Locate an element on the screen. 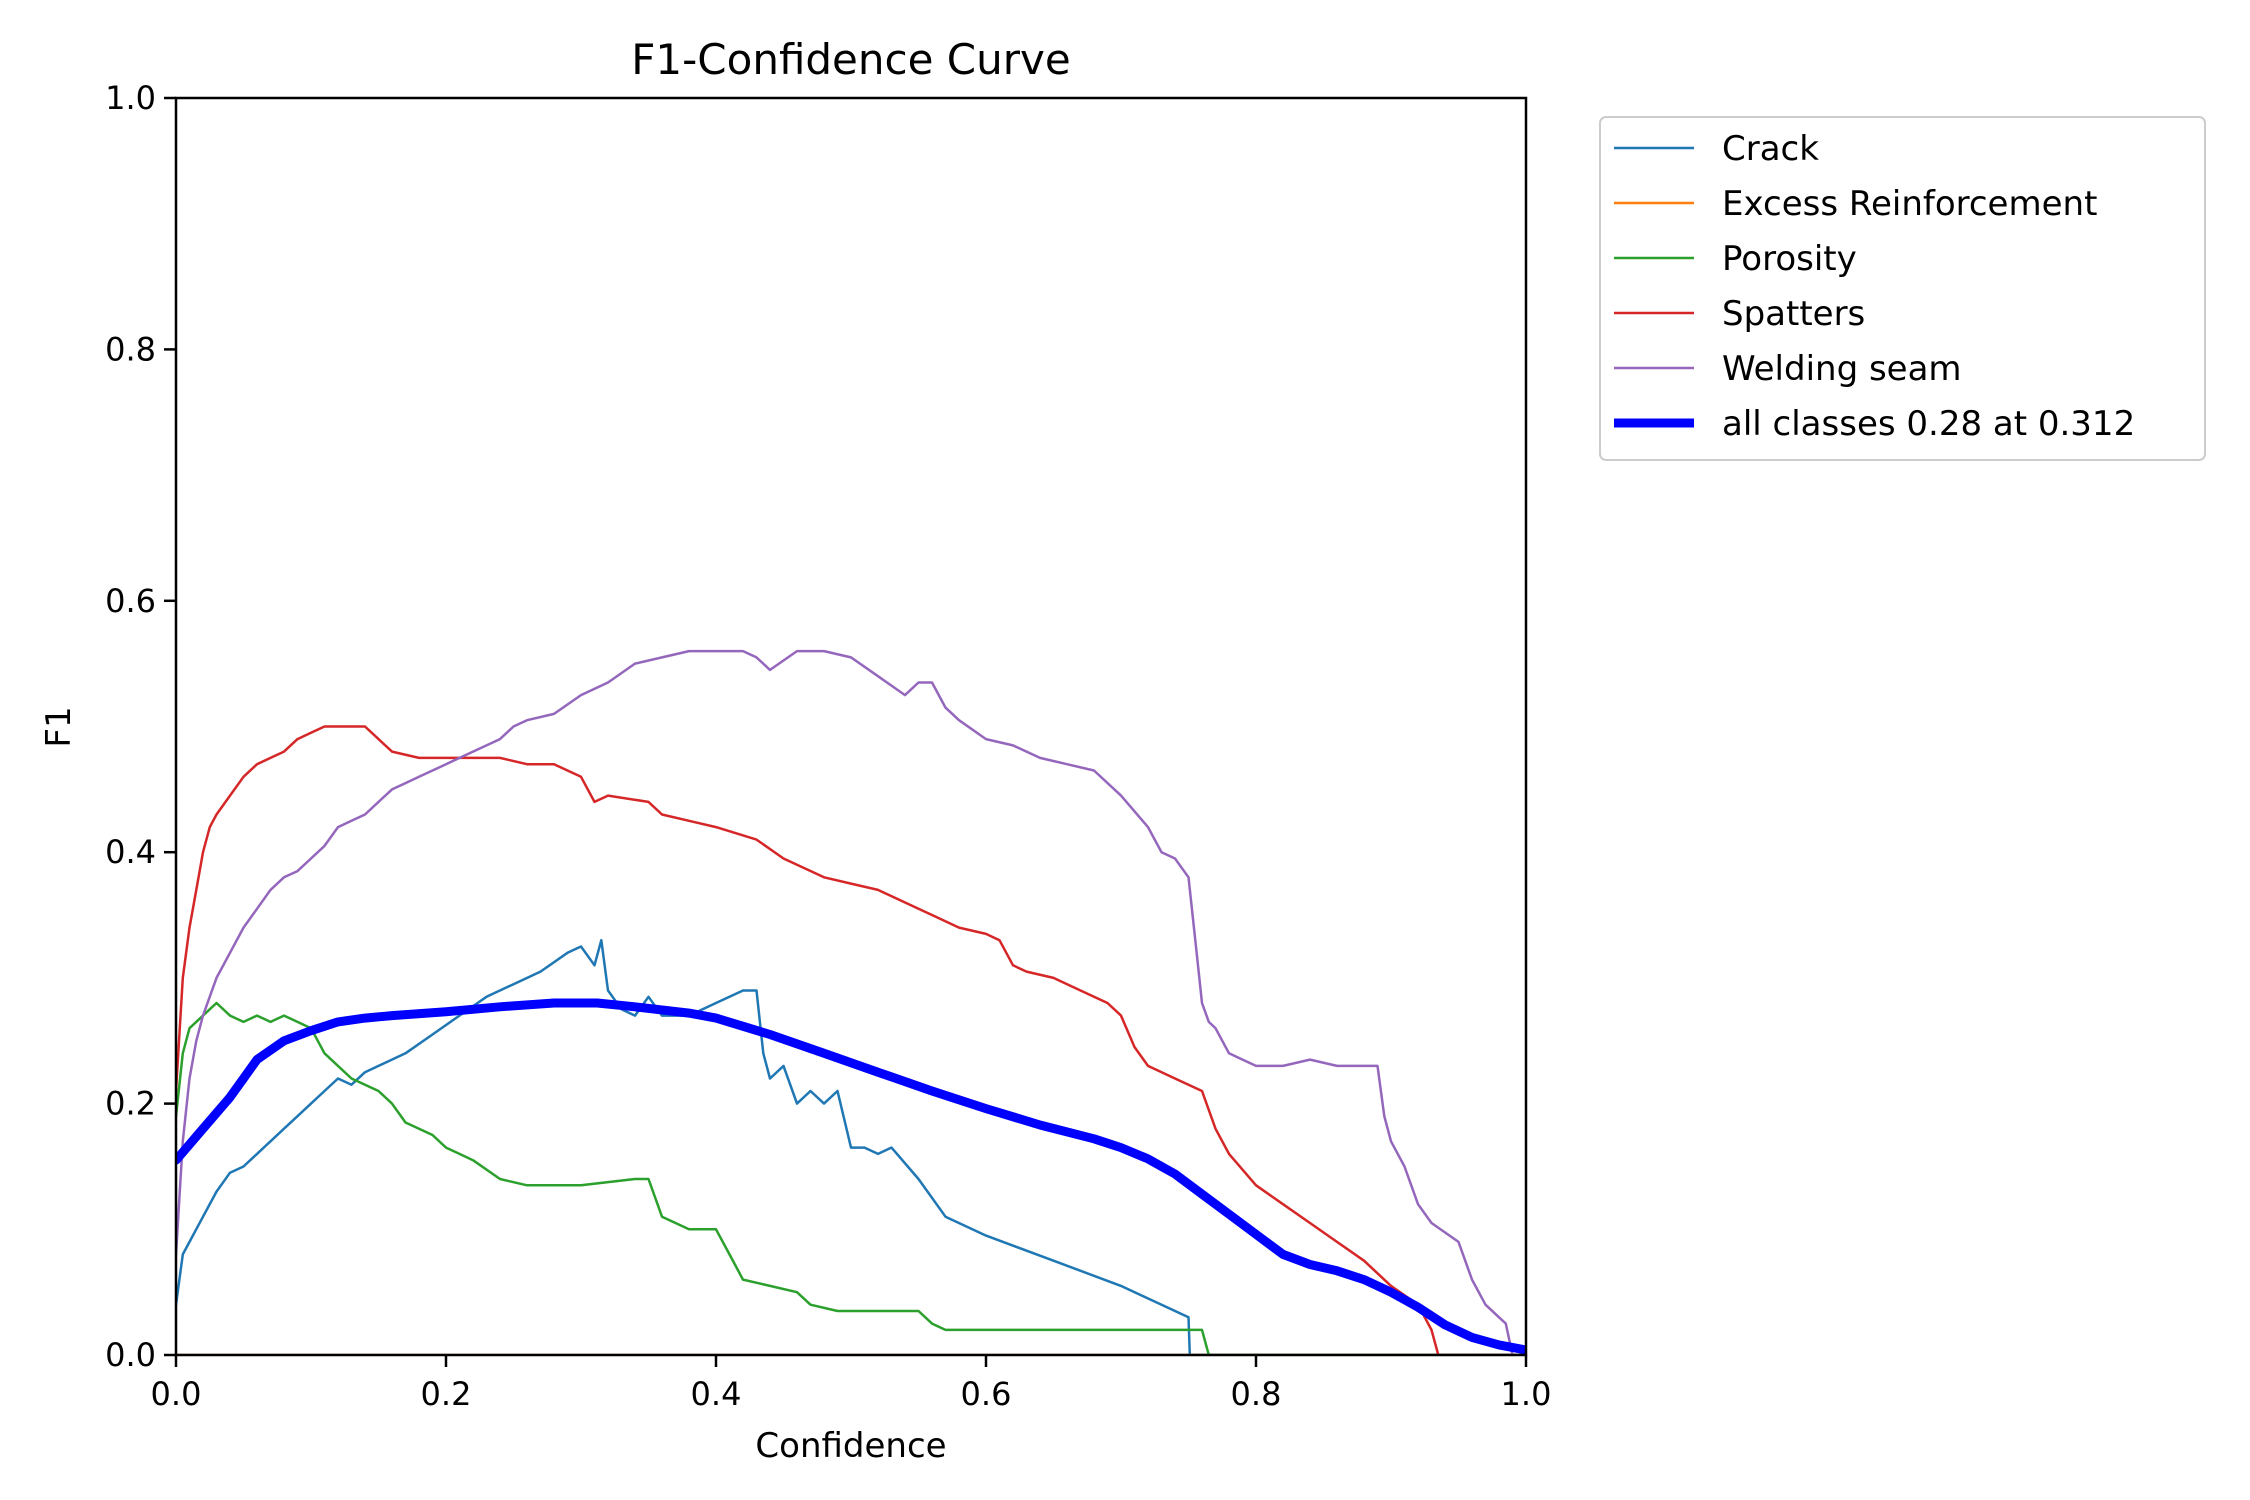  y-tick-label: 0.2 is located at coordinates (130, 1104).